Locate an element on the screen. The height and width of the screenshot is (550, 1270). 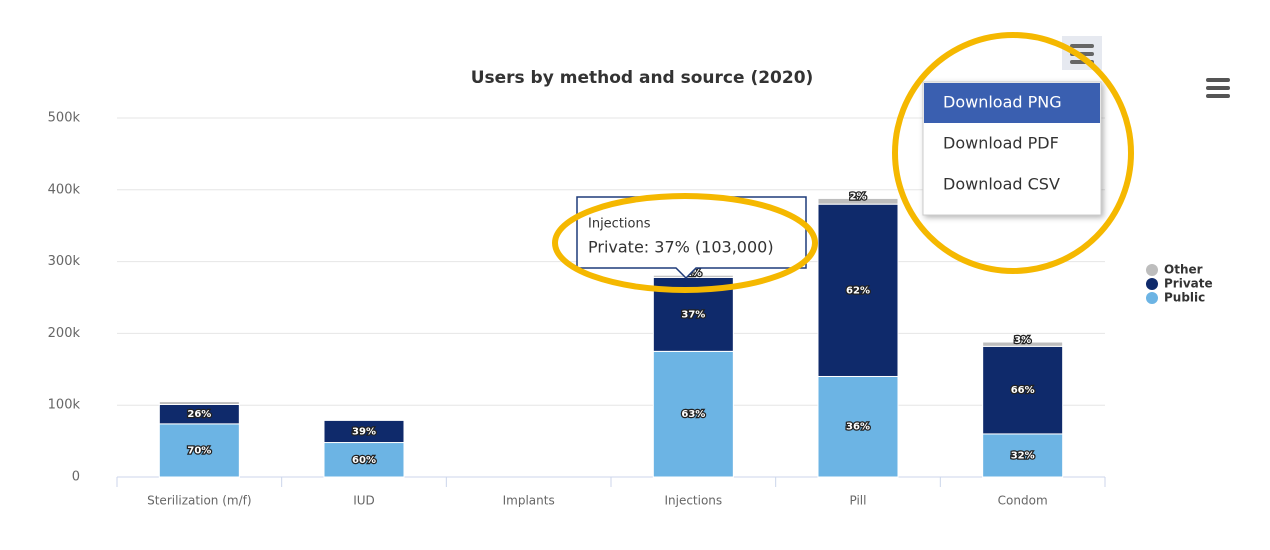
data-label: 39% is located at coordinates (364, 431).